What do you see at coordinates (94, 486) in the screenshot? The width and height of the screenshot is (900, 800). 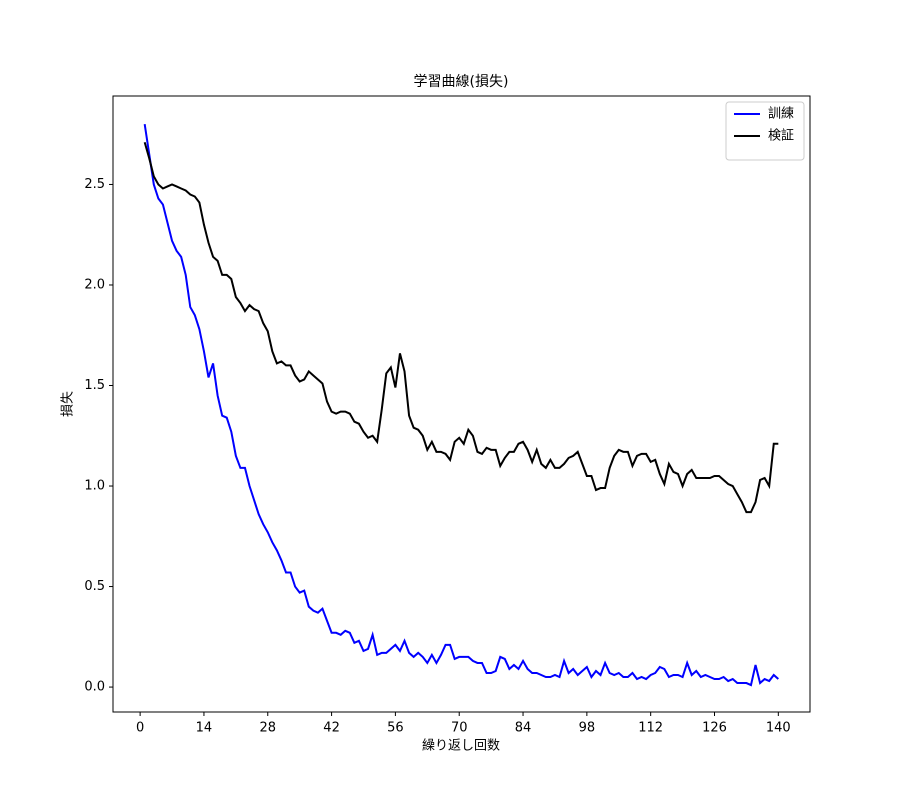 I see `y-tick-label: 1.0` at bounding box center [94, 486].